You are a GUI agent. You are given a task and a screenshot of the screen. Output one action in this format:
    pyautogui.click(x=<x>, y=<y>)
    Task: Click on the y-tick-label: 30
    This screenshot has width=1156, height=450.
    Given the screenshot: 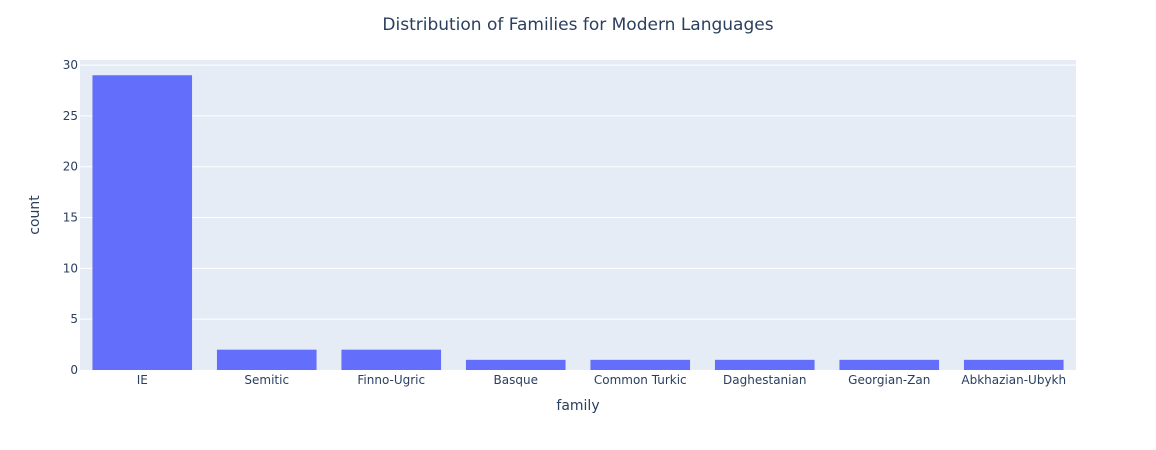 What is the action you would take?
    pyautogui.click(x=70, y=65)
    